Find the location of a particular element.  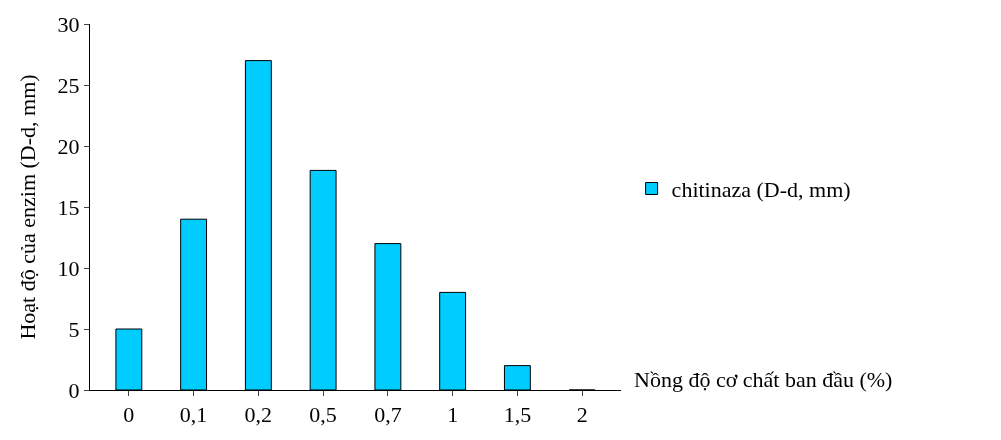

y-tick-label: 0 is located at coordinates (74, 390).